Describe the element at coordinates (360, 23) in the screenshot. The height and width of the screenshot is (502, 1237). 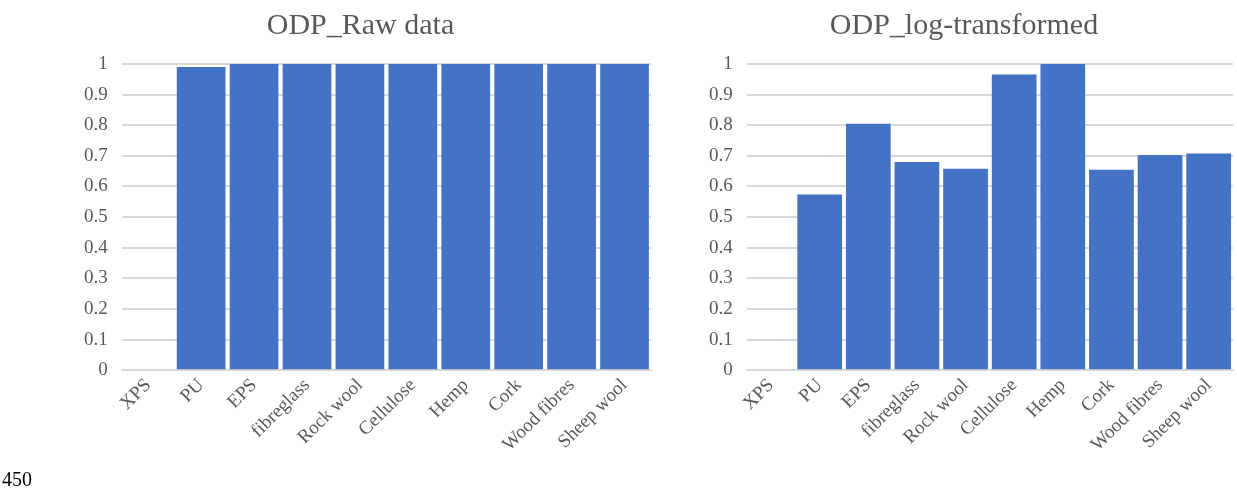
I see `chart-title: ODP_Raw data` at that location.